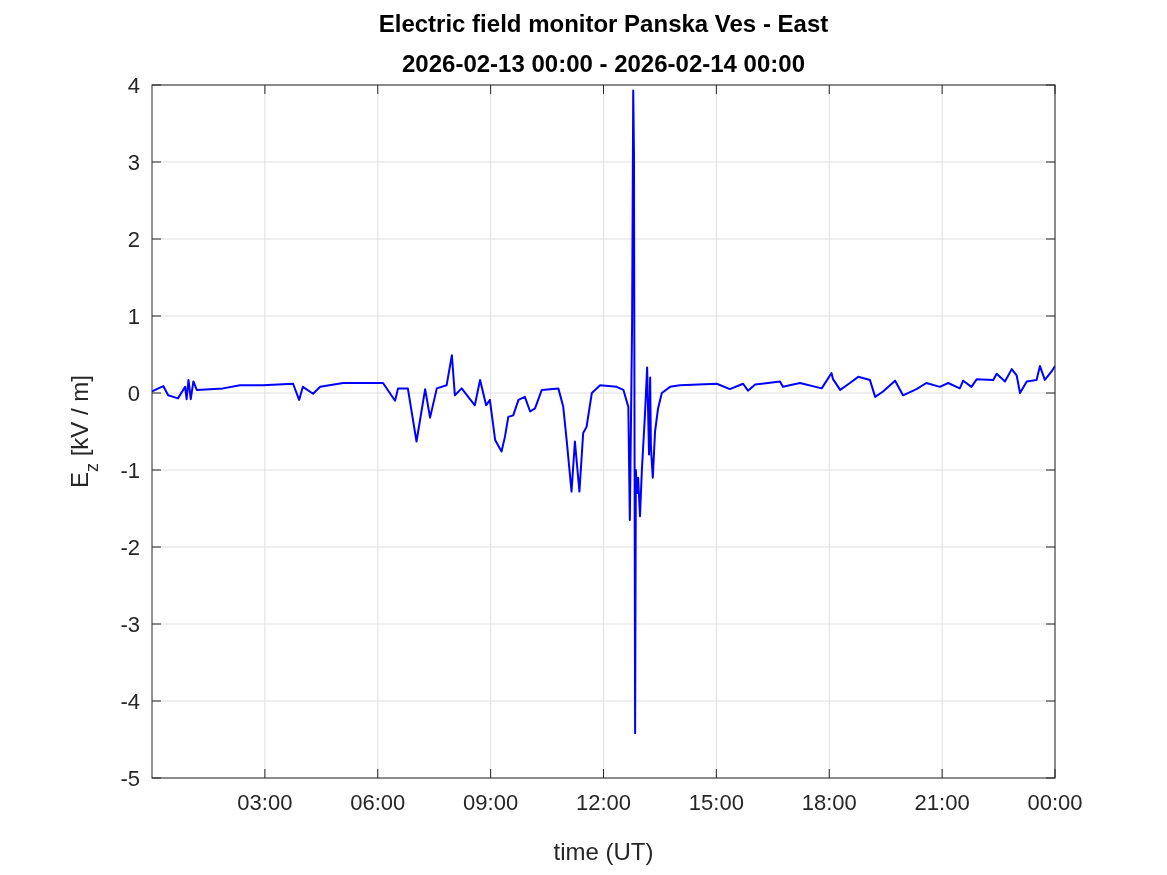 The width and height of the screenshot is (1167, 875). I want to click on x-axis-title: time (UT), so click(603, 851).